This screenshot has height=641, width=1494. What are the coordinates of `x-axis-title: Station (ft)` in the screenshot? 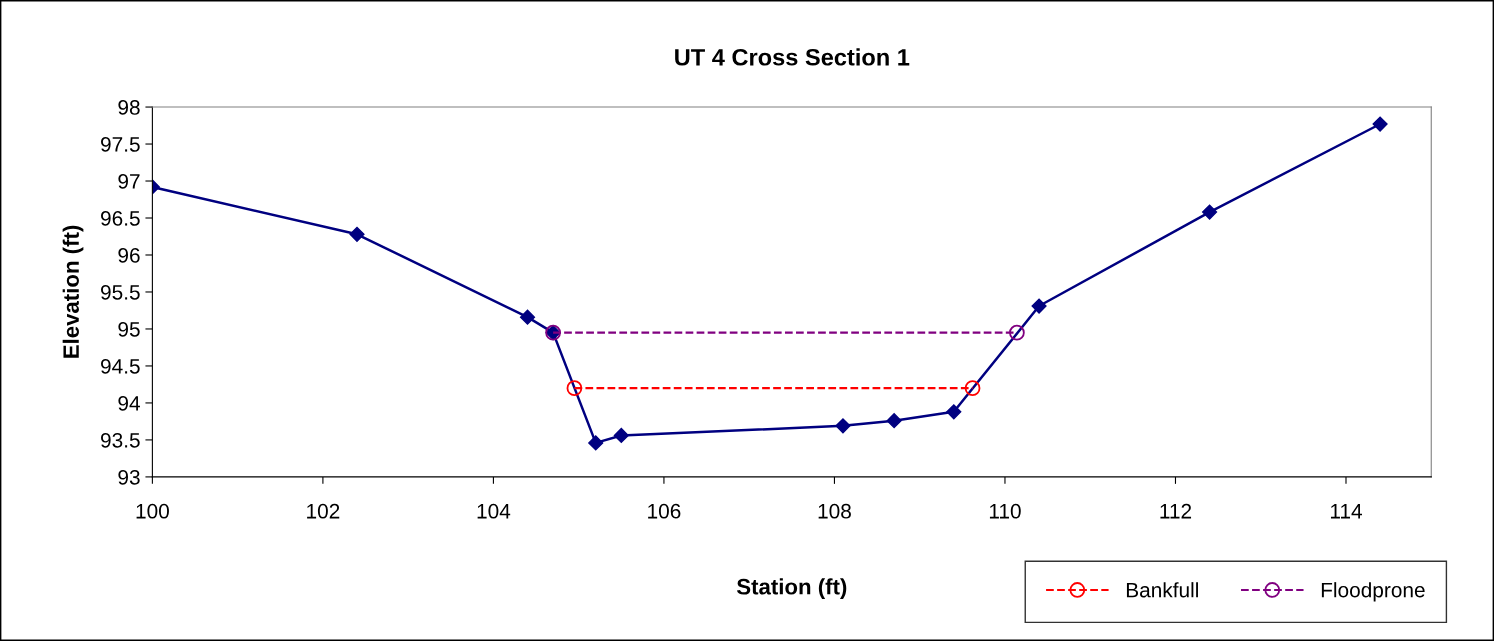 It's located at (791, 588).